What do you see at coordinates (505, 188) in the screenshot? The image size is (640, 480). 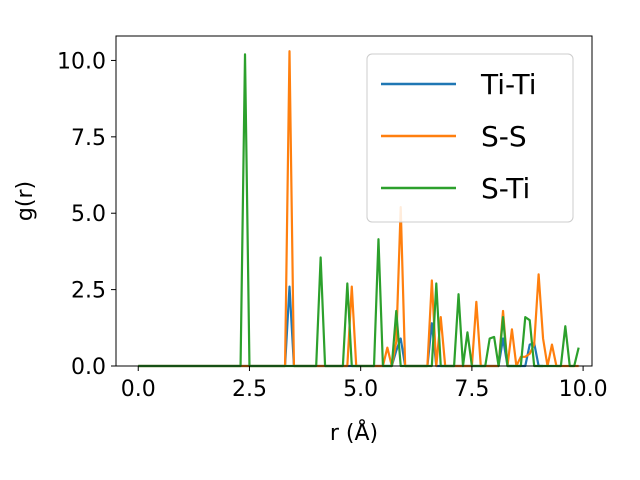 I see `legend-label: S-Ti` at bounding box center [505, 188].